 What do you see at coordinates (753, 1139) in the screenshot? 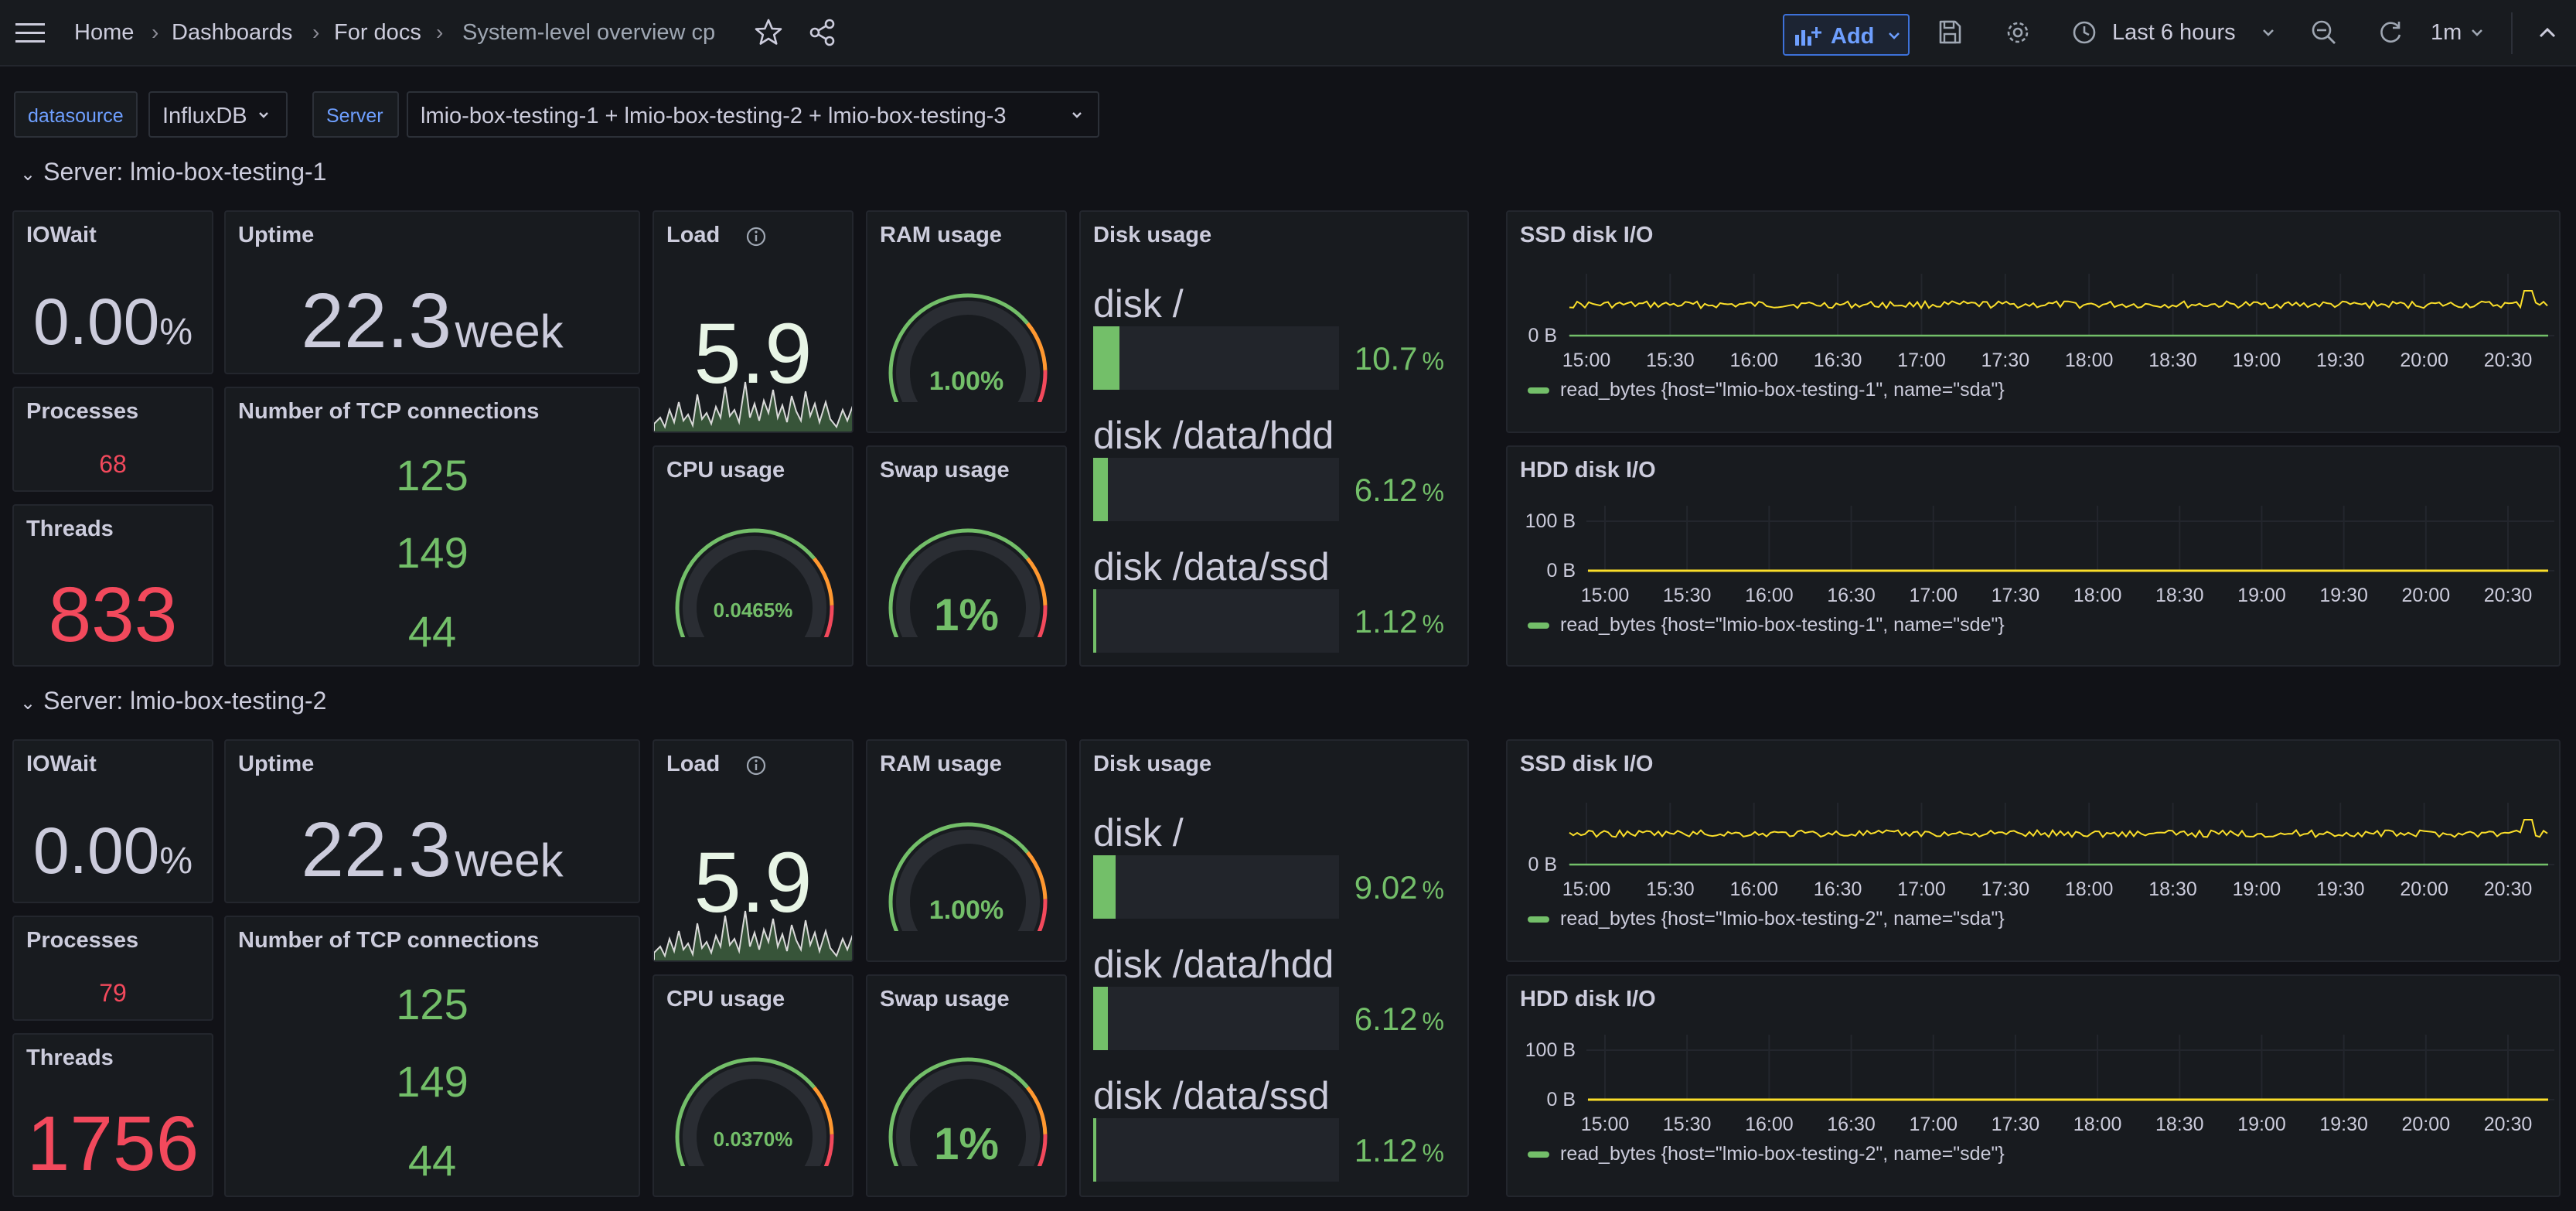
I see `cpu-usage-value: 0.0370%` at bounding box center [753, 1139].